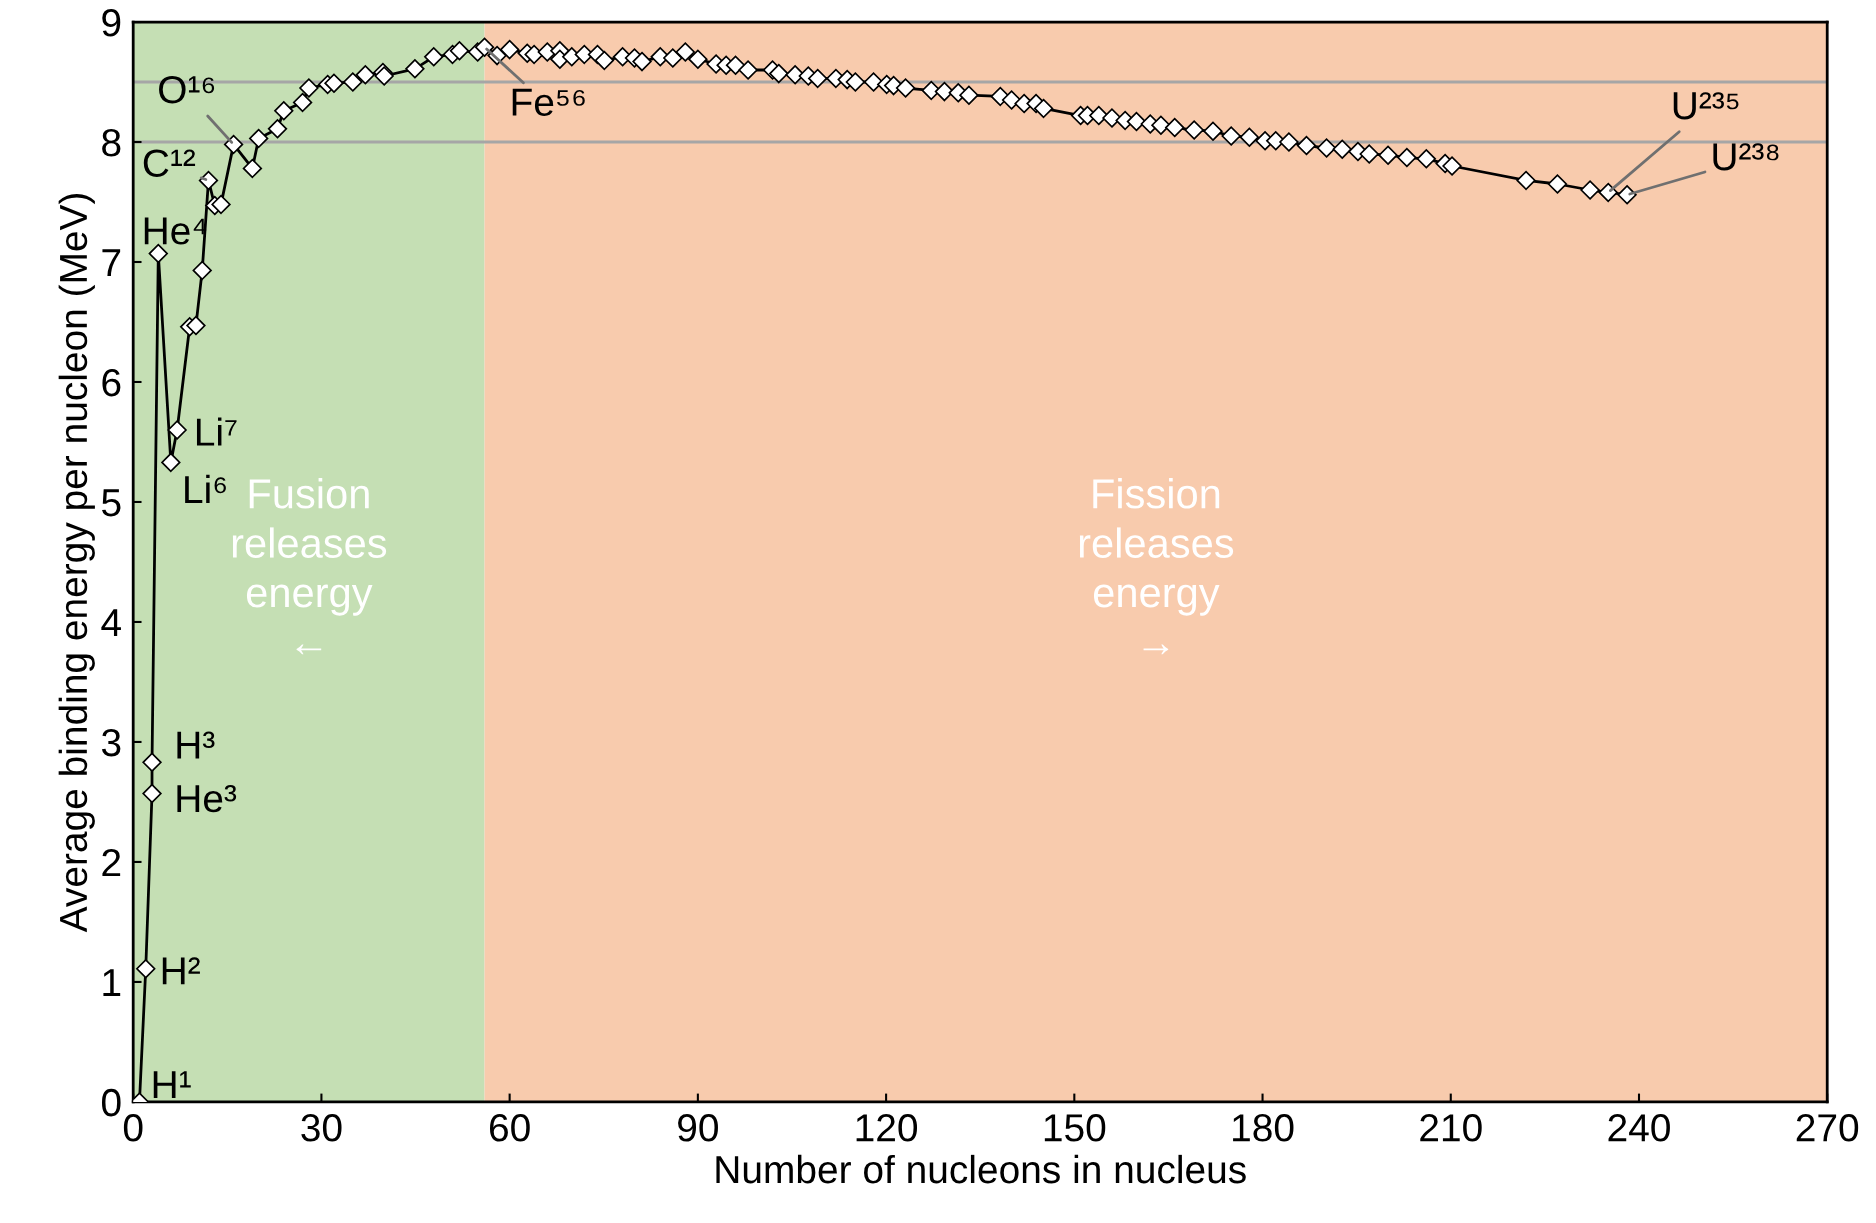  What do you see at coordinates (321, 1128) in the screenshot?
I see `x-tick-label: 30` at bounding box center [321, 1128].